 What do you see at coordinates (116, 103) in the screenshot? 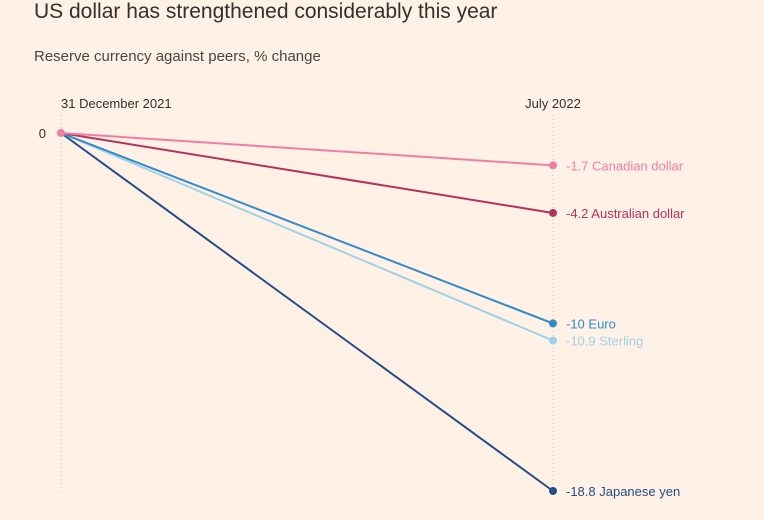
I see `x-label-start: 31 December 2021` at bounding box center [116, 103].